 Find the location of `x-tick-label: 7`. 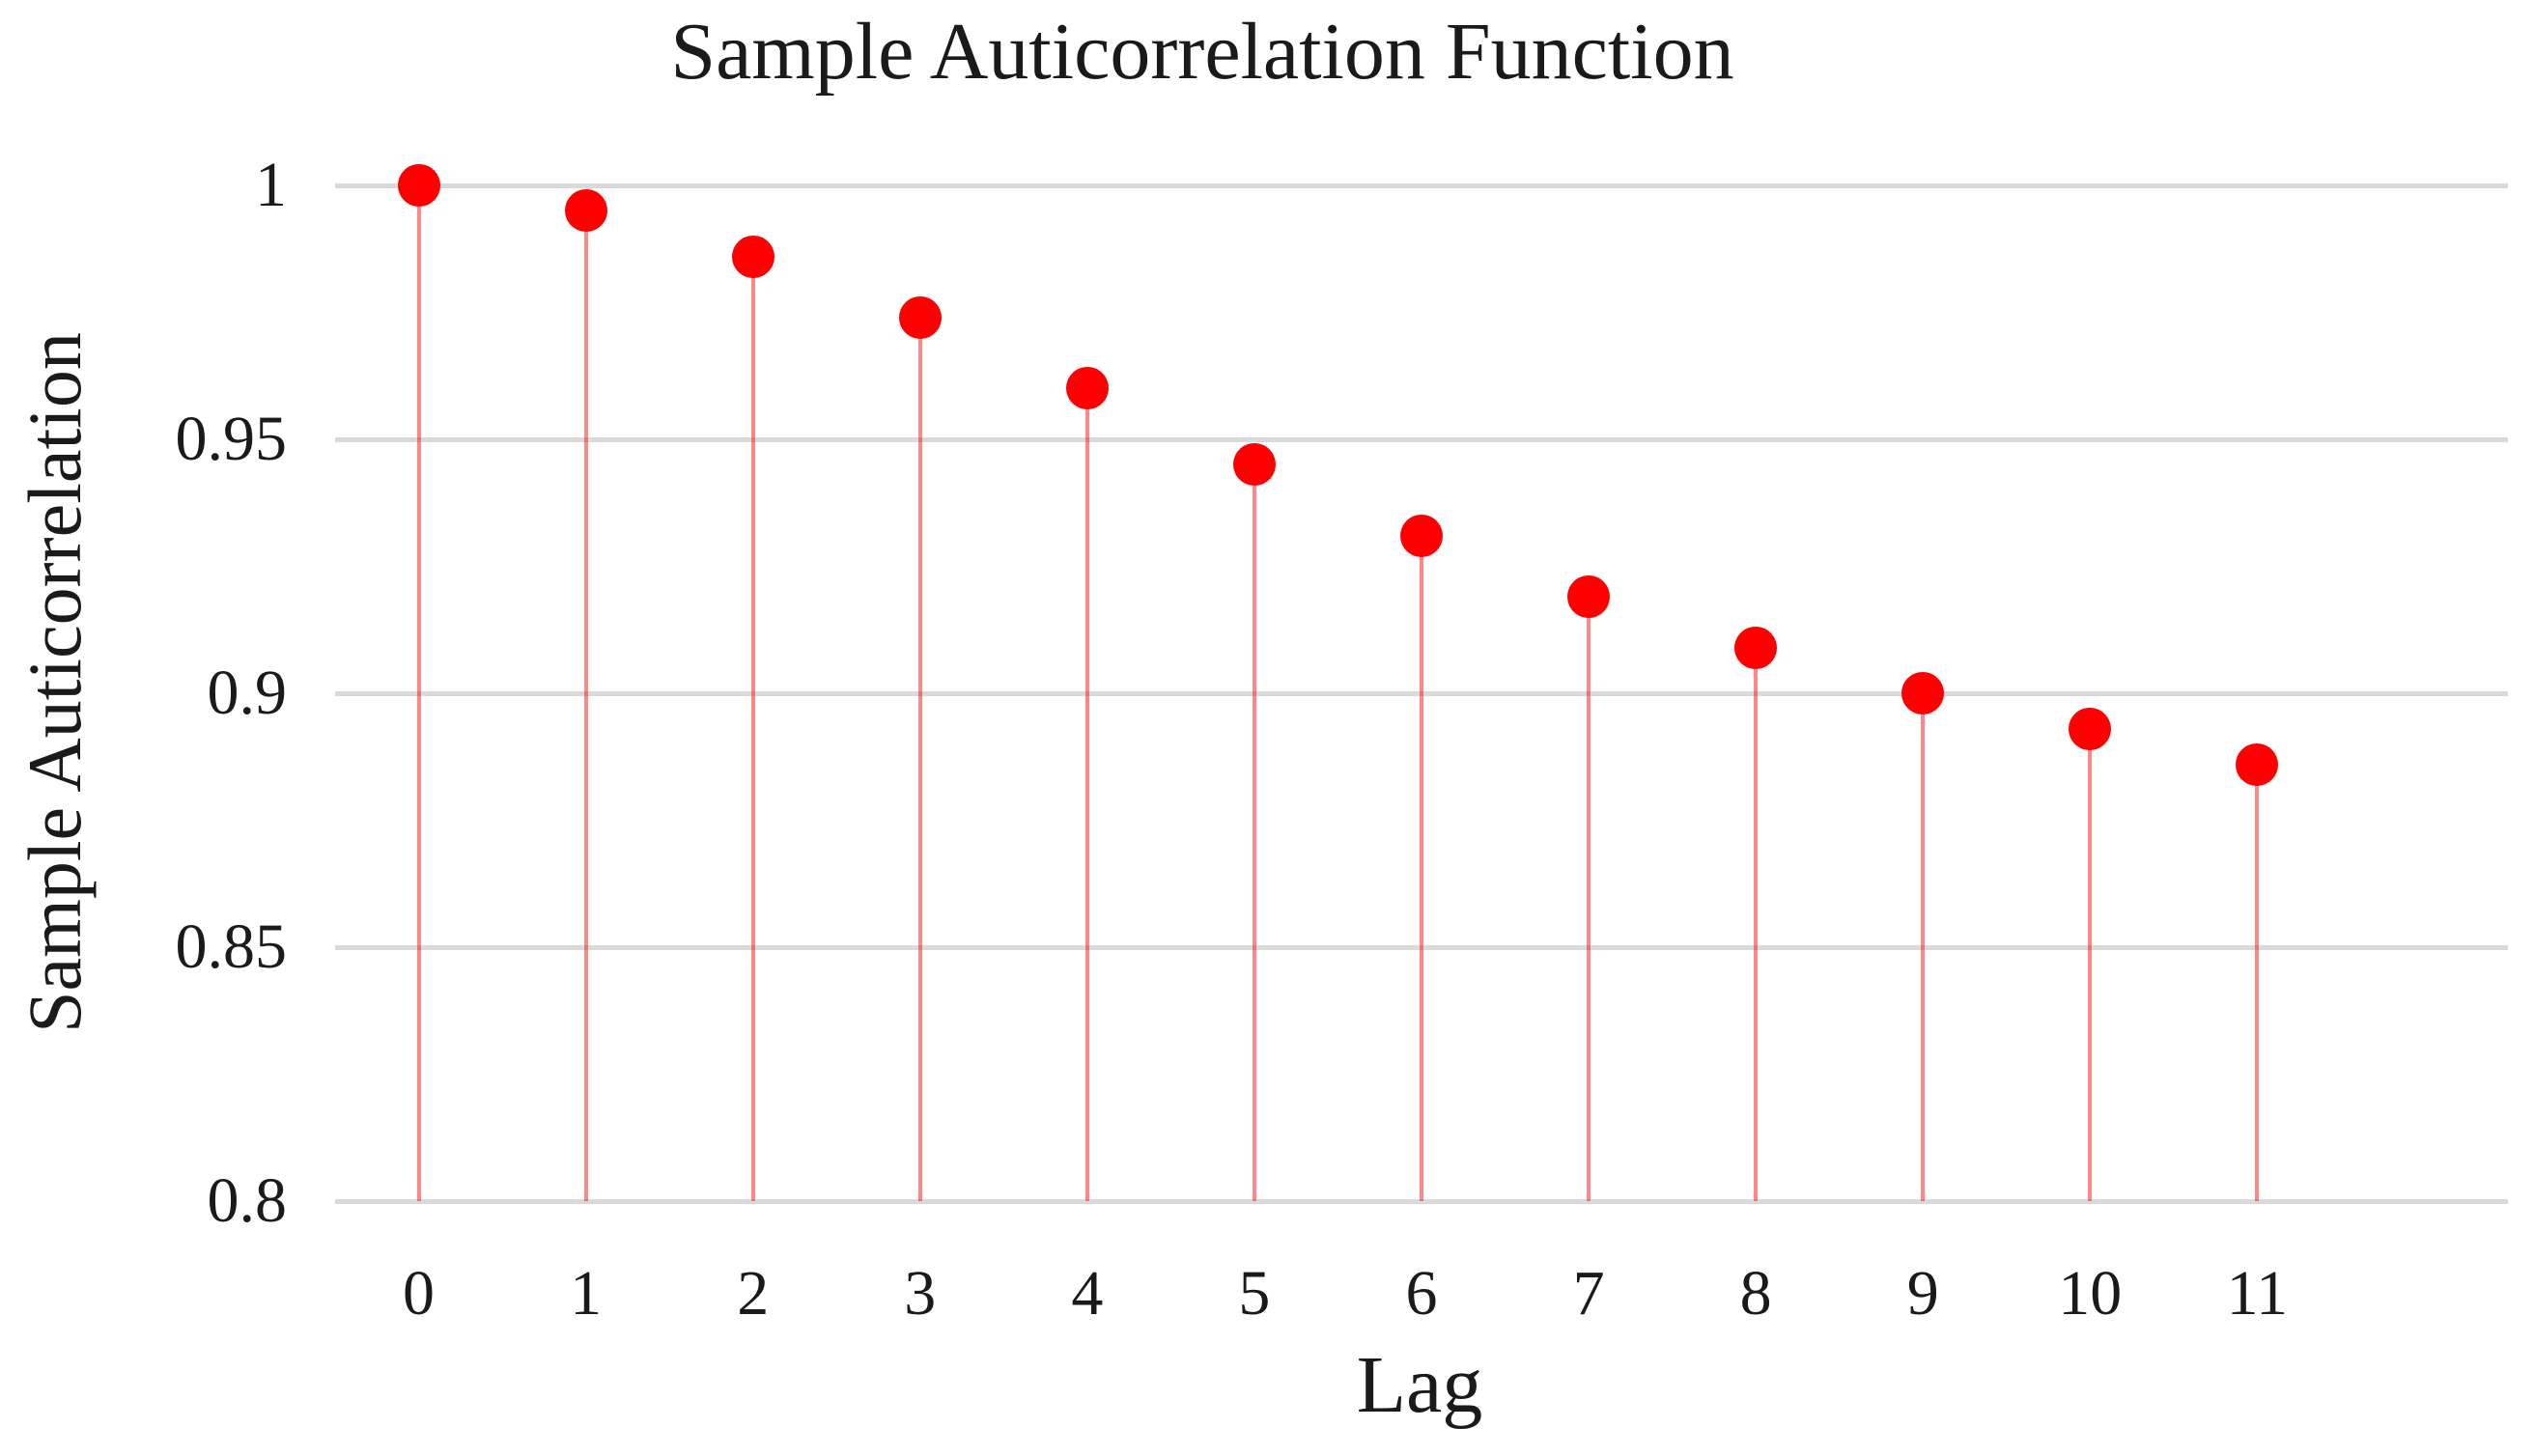

x-tick-label: 7 is located at coordinates (1588, 1294).